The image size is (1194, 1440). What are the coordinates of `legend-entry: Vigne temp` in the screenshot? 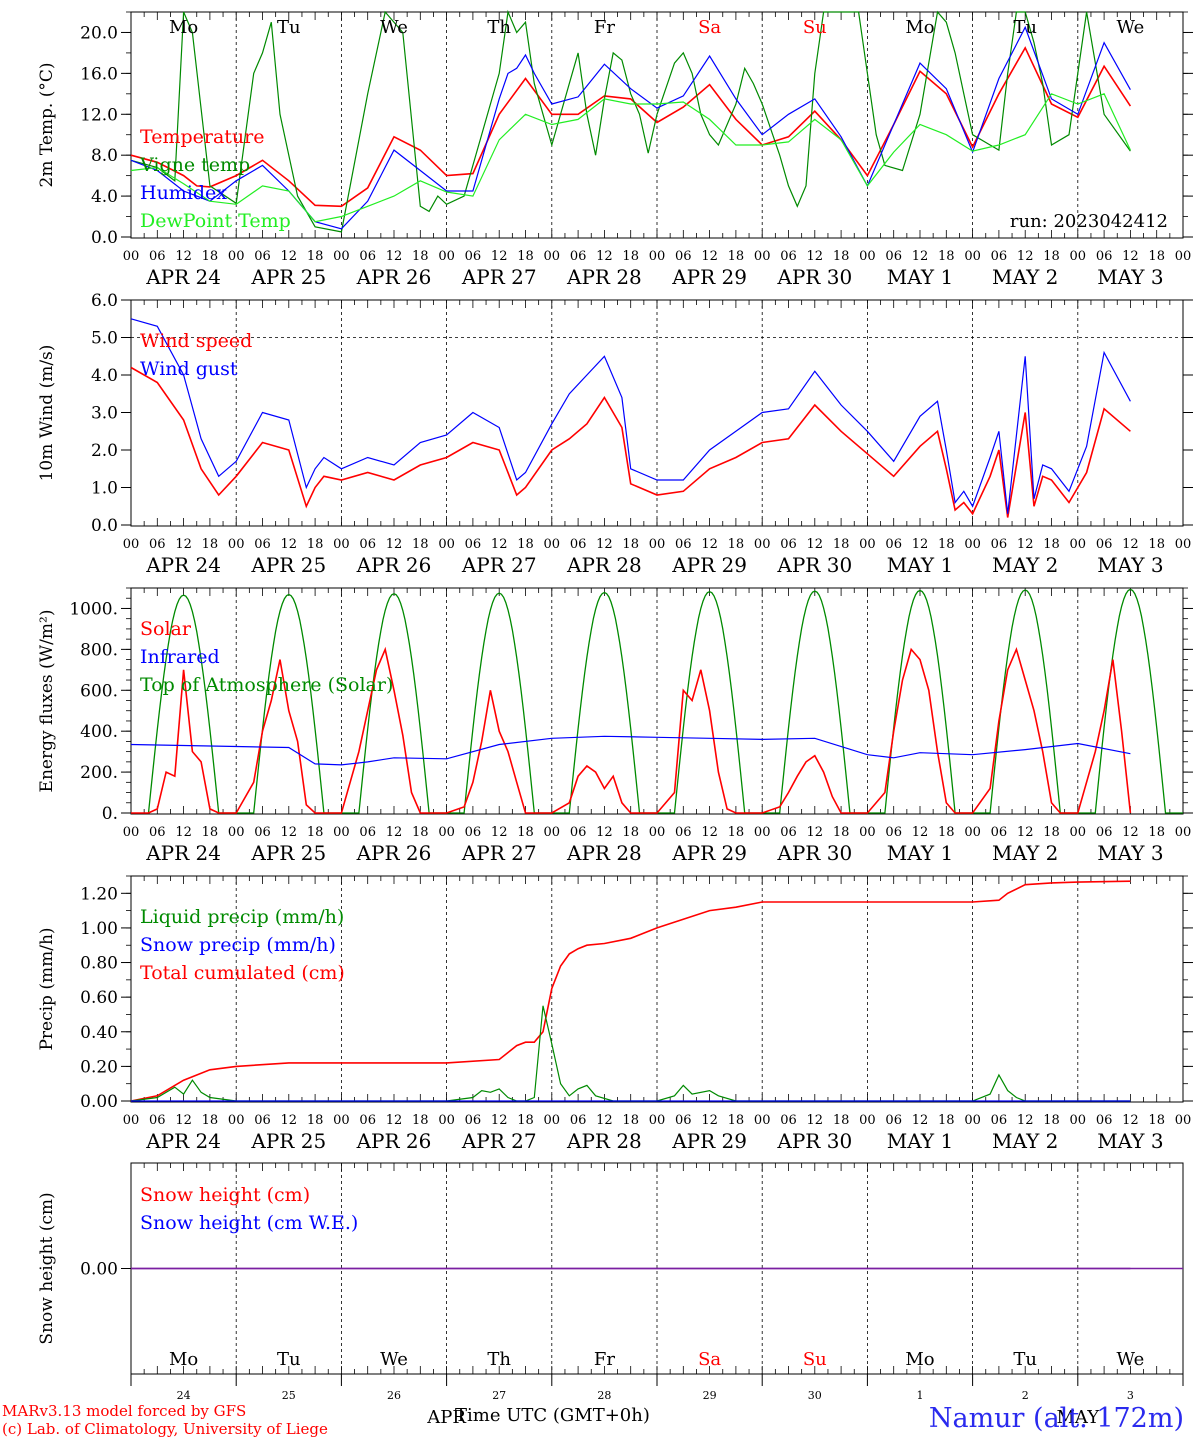 It's located at (194, 165).